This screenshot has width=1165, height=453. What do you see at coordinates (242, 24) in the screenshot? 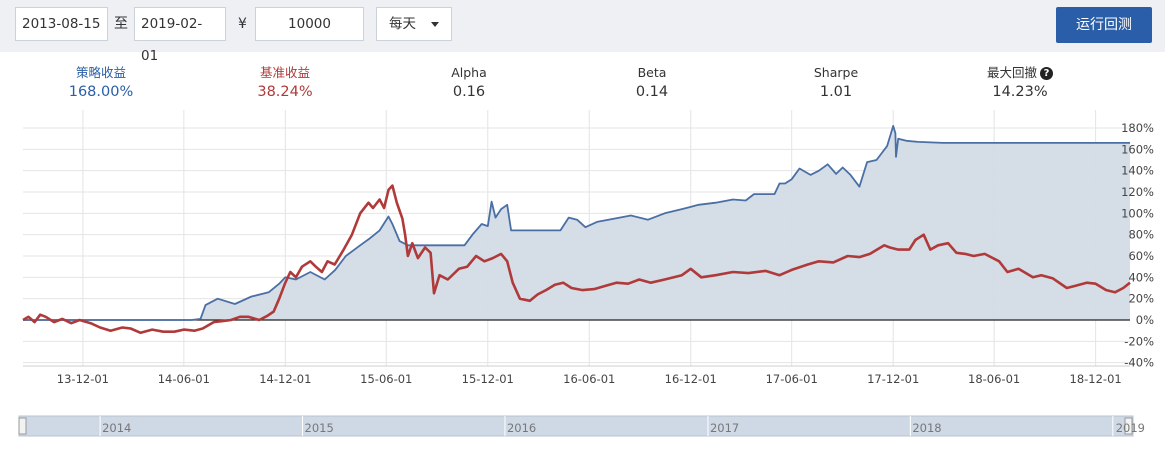
I see `currency-symbol: ¥` at bounding box center [242, 24].